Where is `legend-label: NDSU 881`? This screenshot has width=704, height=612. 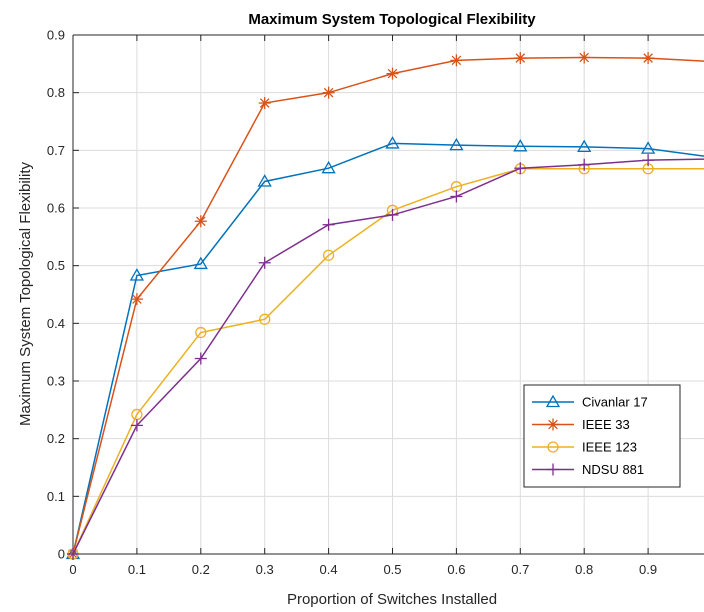
legend-label: NDSU 881 is located at coordinates (613, 469).